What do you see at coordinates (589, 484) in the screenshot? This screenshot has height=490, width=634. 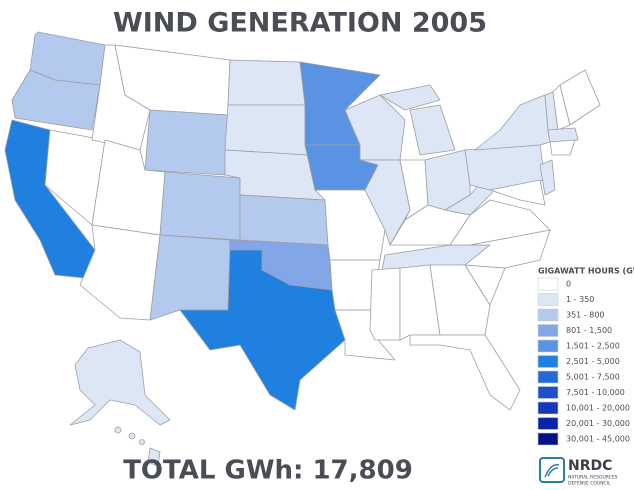 I see `logo-subtitle: DEFENSE COUNCIL` at bounding box center [589, 484].